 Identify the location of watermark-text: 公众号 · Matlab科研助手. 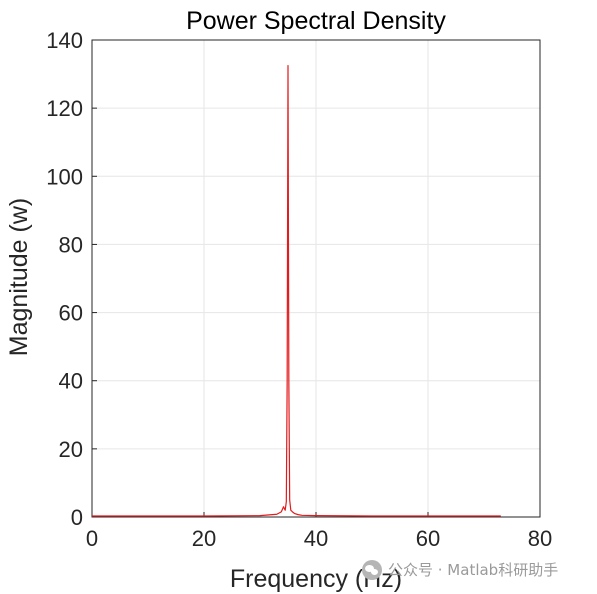
(473, 570).